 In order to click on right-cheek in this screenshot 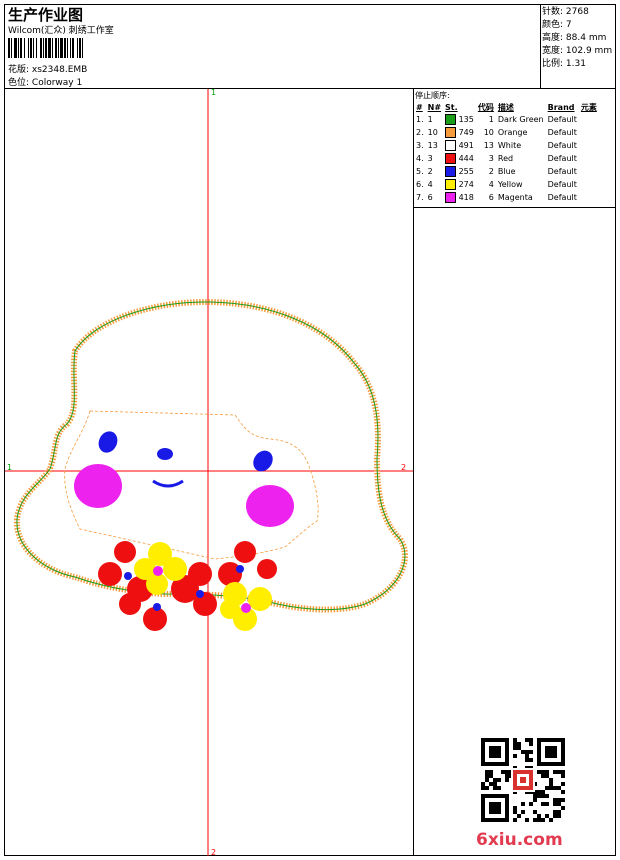, I will do `click(270, 506)`.